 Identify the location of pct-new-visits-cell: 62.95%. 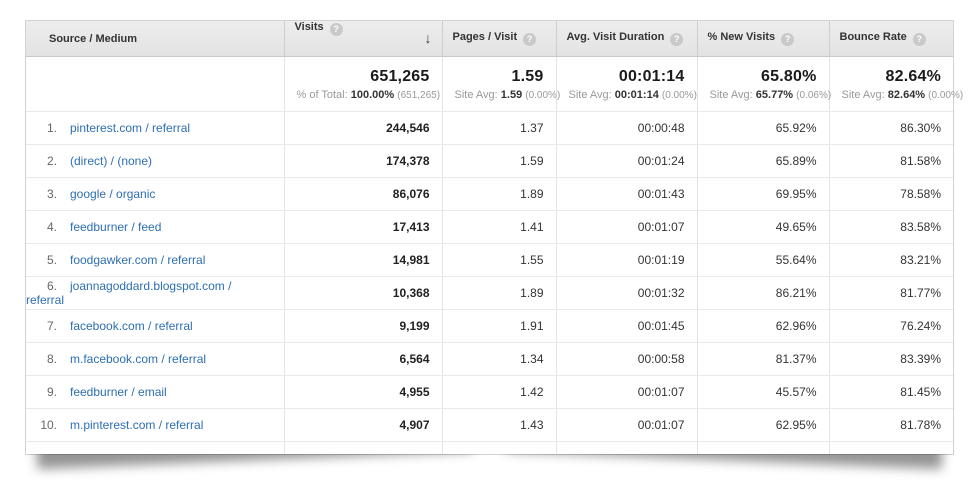
(762, 425).